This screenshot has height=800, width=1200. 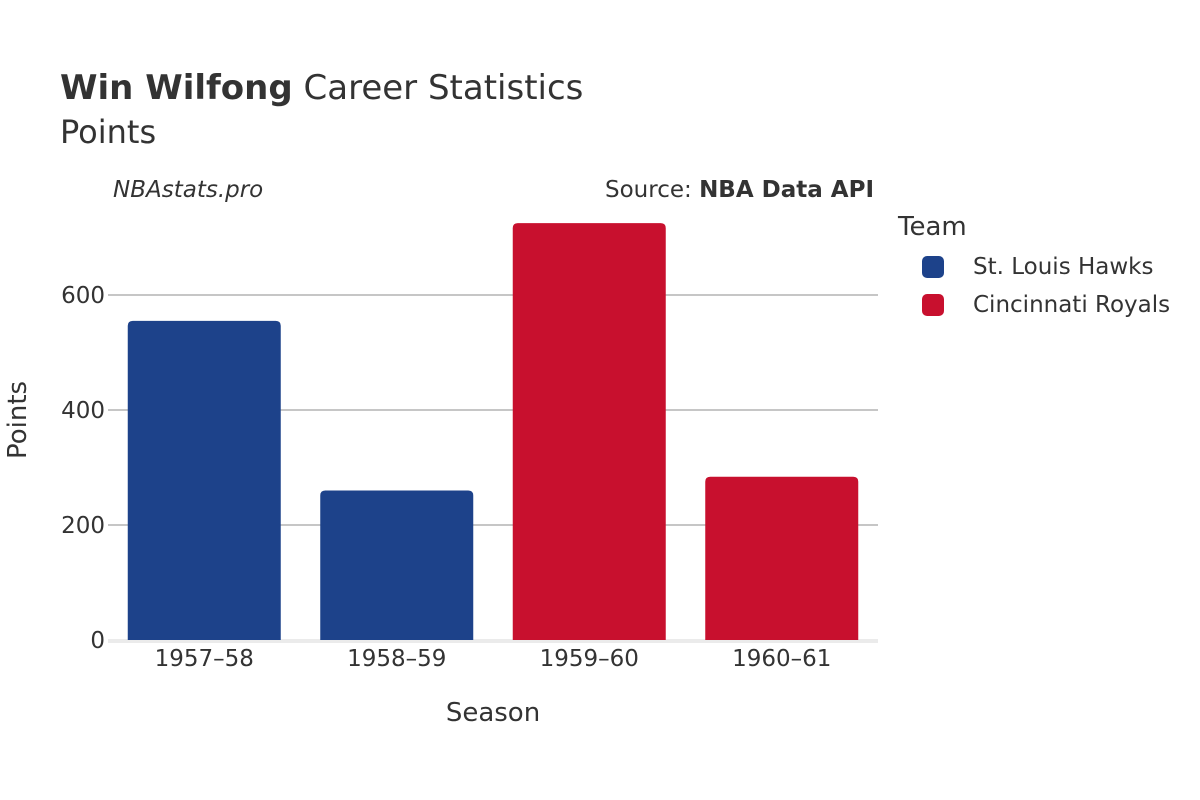 What do you see at coordinates (781, 659) in the screenshot?
I see `x-tick-label: 1960–61` at bounding box center [781, 659].